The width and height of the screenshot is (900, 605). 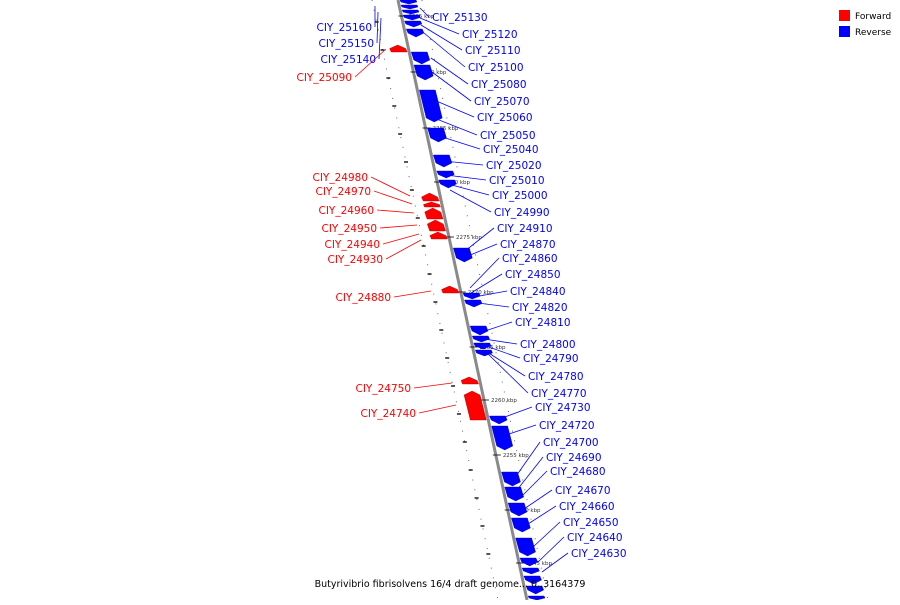 I want to click on scale-tick-label: 2250 kbp, so click(x=528, y=511).